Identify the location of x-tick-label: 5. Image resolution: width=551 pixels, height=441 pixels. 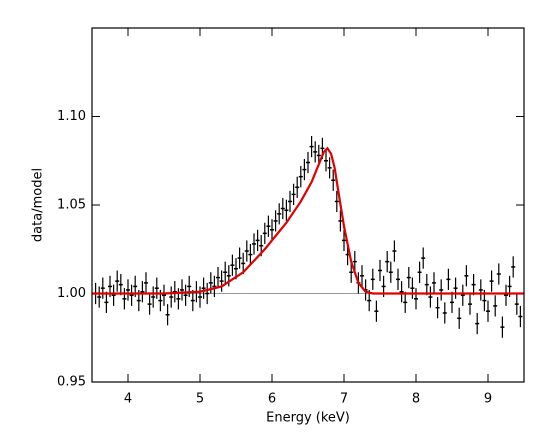
(200, 399).